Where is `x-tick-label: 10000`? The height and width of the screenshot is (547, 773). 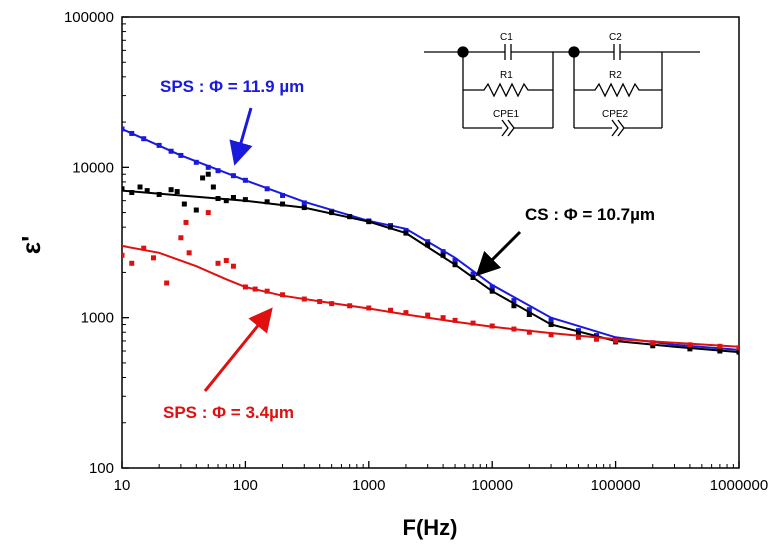
x-tick-label: 10000 is located at coordinates (492, 485).